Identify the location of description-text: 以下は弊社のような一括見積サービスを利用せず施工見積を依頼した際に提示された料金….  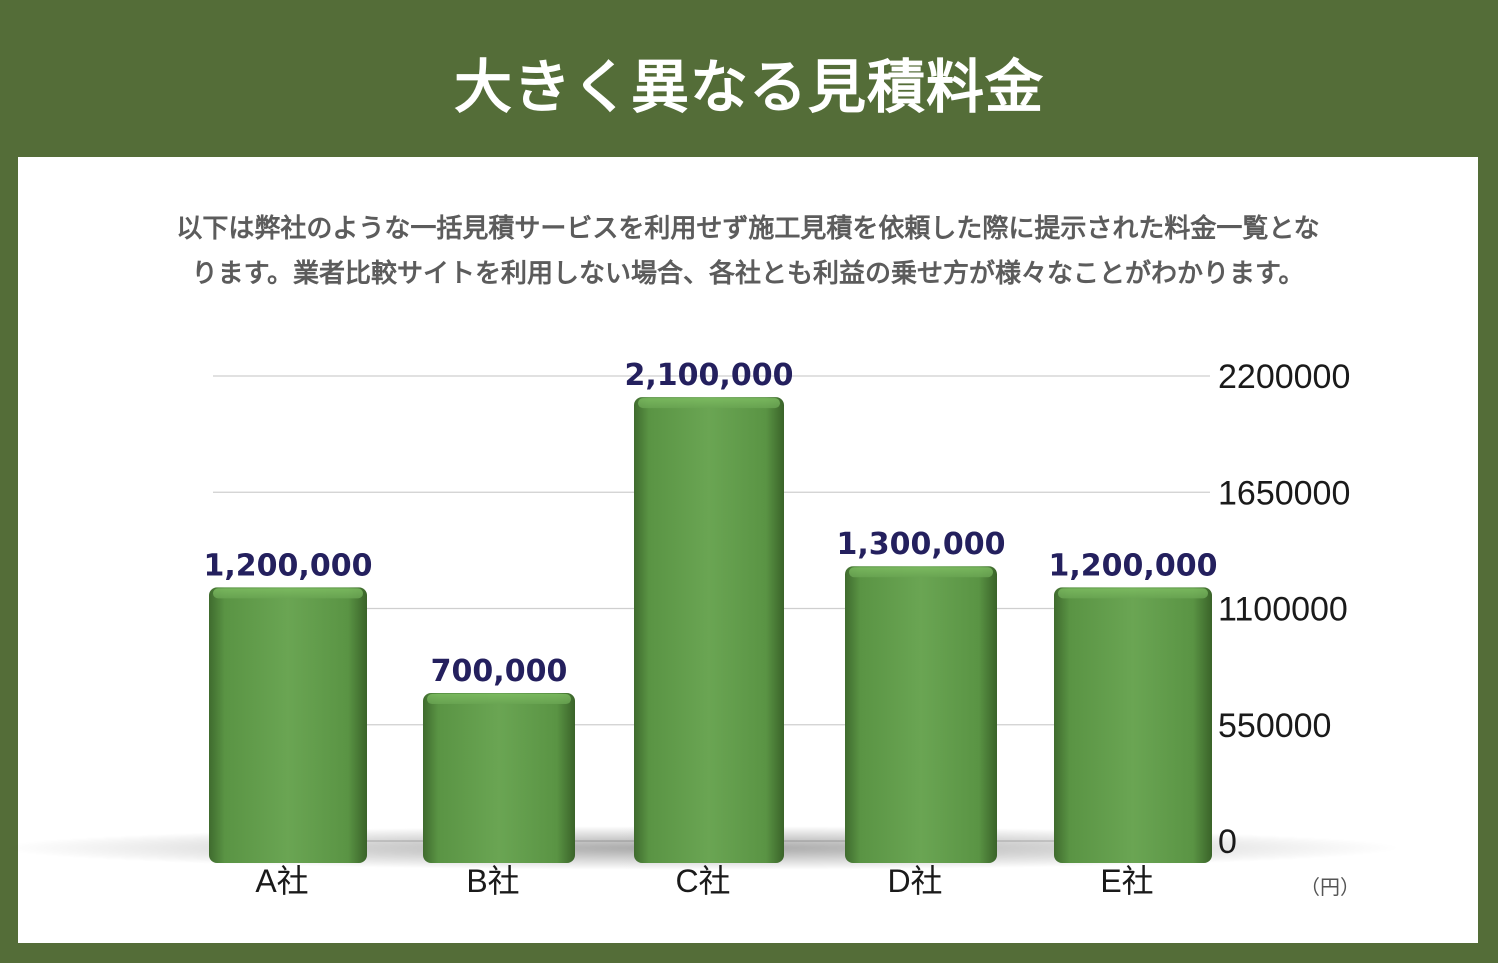
(748, 252).